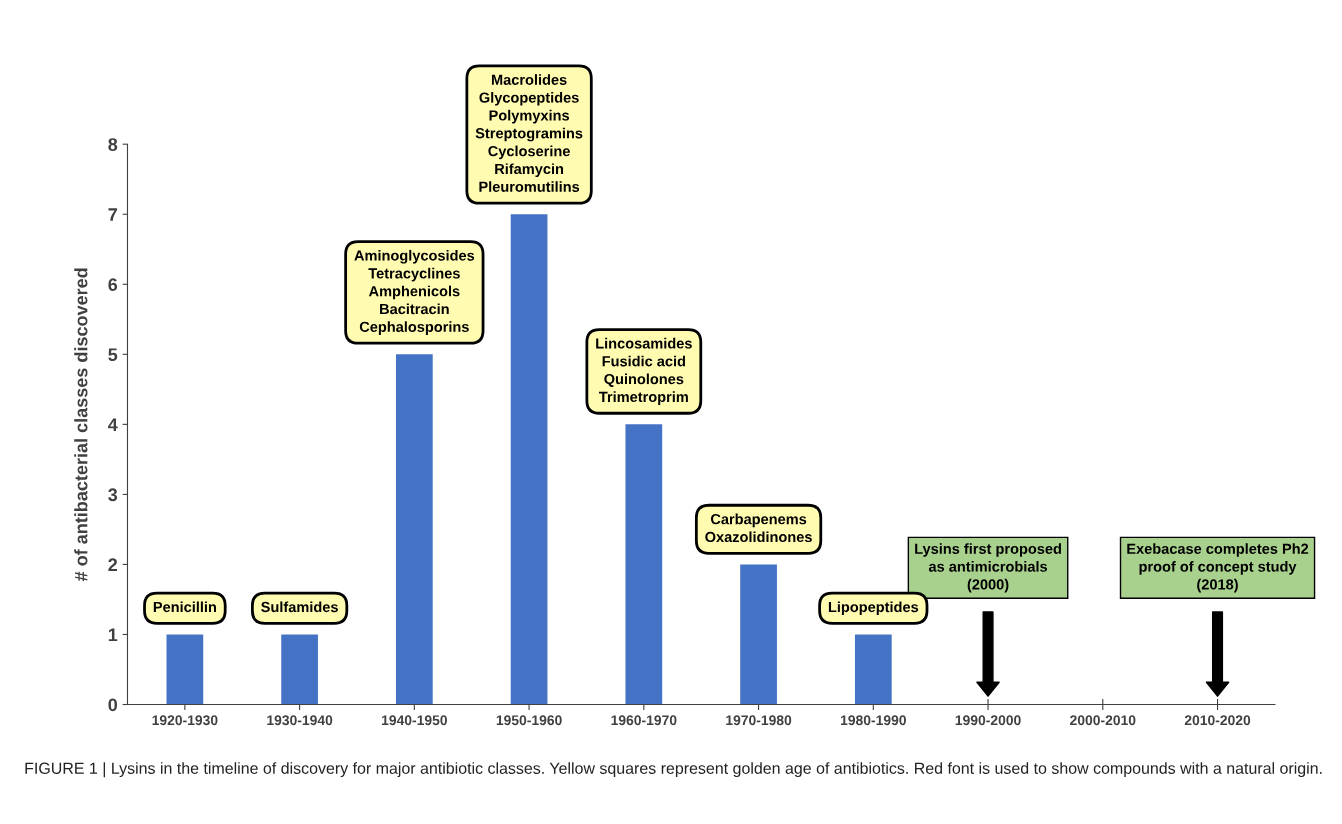 The height and width of the screenshot is (824, 1342). What do you see at coordinates (113, 495) in the screenshot?
I see `y-tick-label: 3` at bounding box center [113, 495].